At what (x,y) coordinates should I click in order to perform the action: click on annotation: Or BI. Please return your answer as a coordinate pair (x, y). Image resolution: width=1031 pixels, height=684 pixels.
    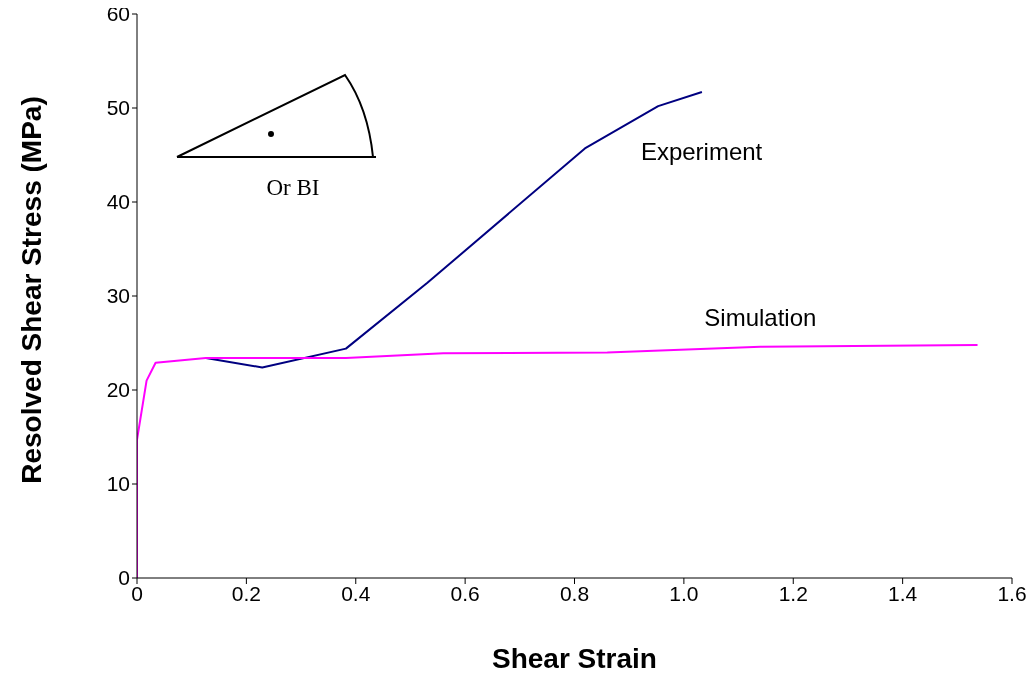
    Looking at the image, I should click on (293, 188).